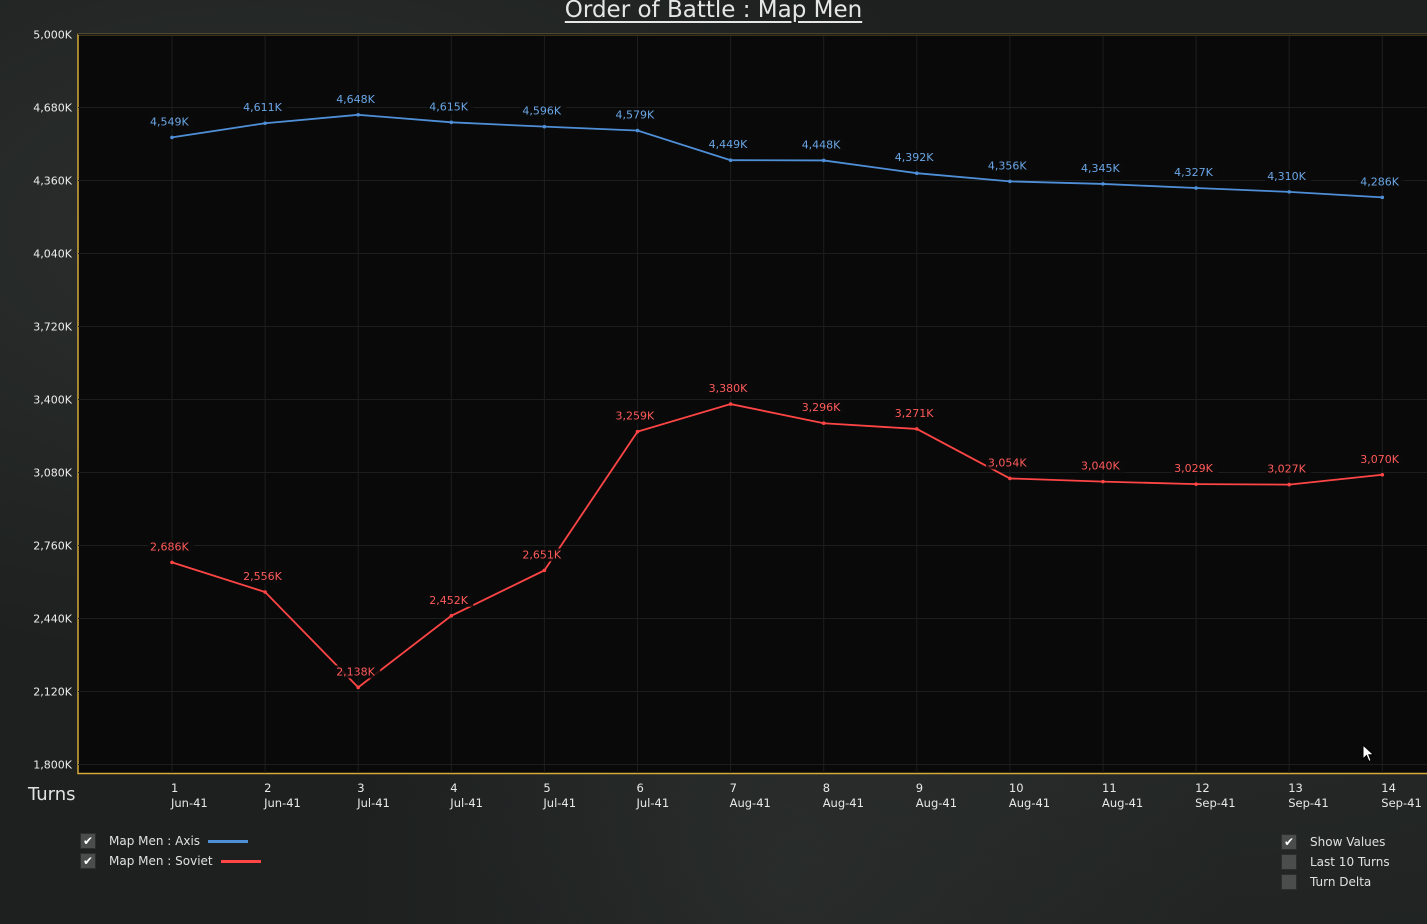  I want to click on data-label: 3,380K, so click(728, 388).